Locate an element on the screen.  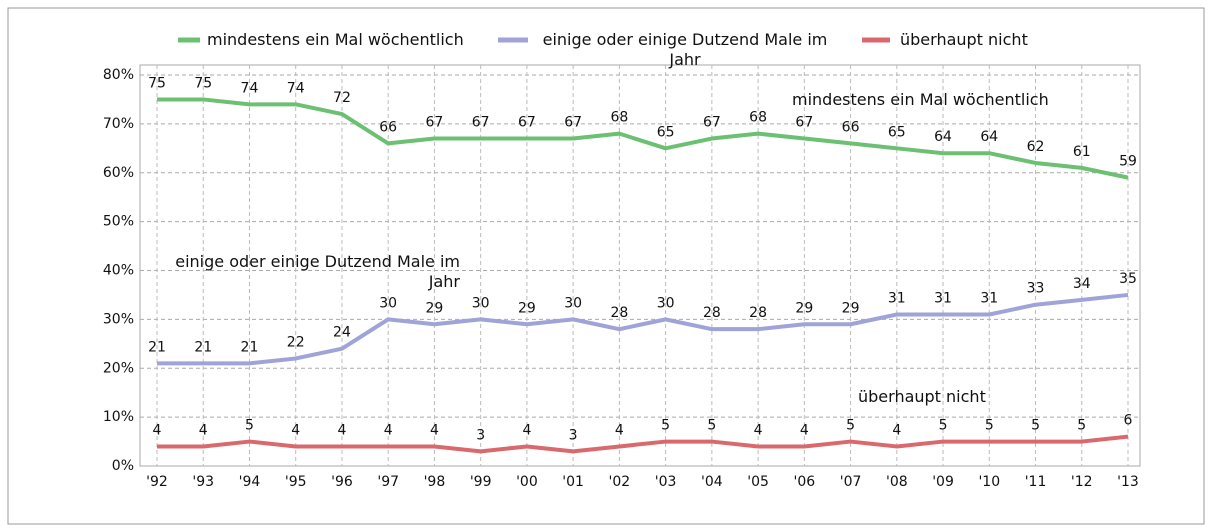
data-label: 59 is located at coordinates (1128, 162).